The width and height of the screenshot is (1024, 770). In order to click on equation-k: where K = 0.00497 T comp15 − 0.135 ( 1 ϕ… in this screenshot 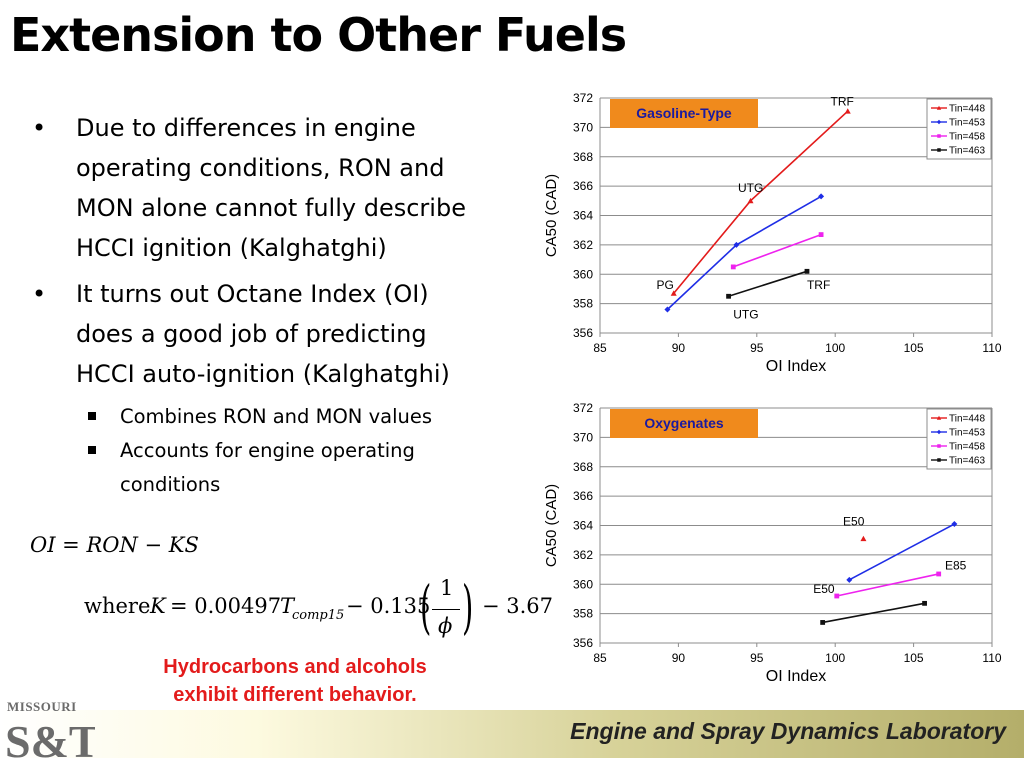, I will do `click(318, 609)`.